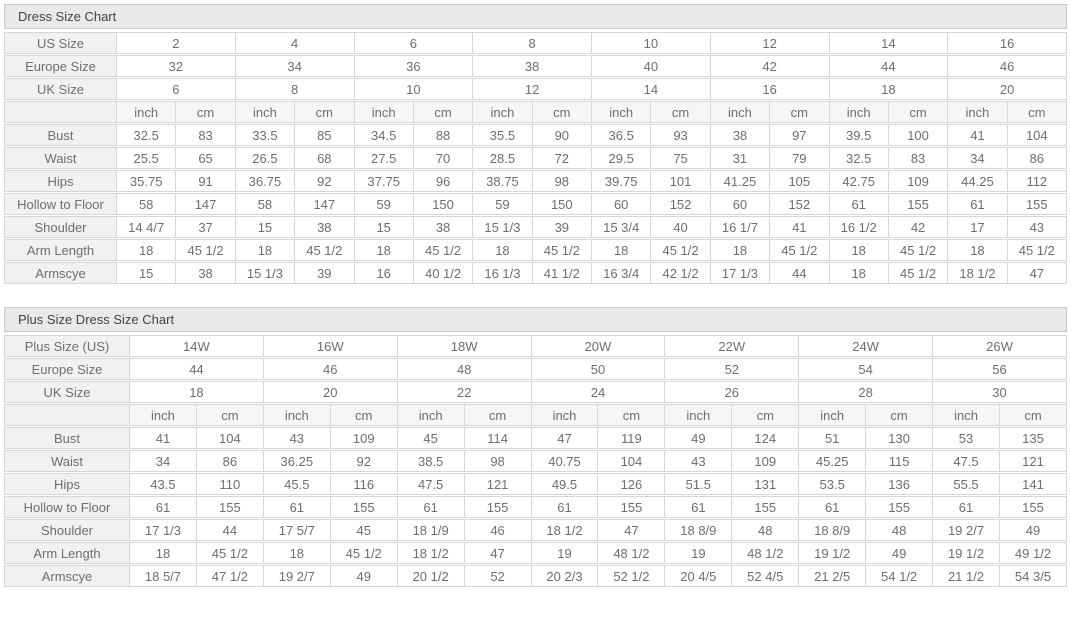 This screenshot has width=1071, height=636. What do you see at coordinates (699, 553) in the screenshot?
I see `measurement-cell: 19` at bounding box center [699, 553].